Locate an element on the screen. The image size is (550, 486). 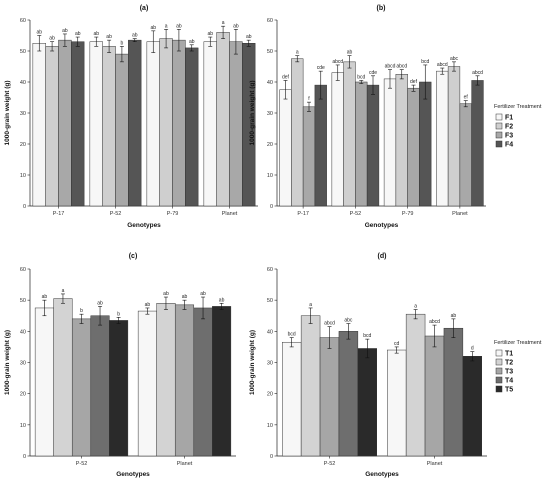
significance-letter: cd is located at coordinates (397, 344).